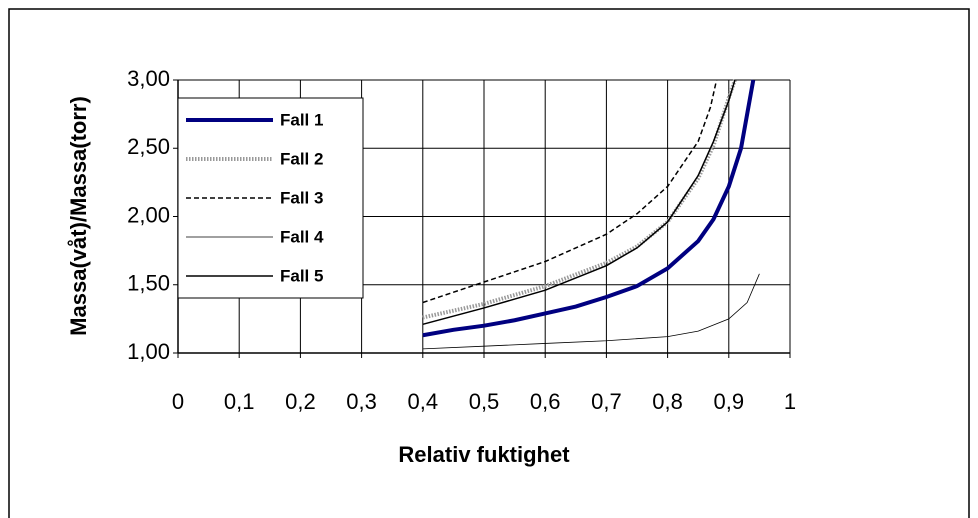 This screenshot has width=978, height=518. I want to click on x-tick-label: 0,7, so click(606, 401).